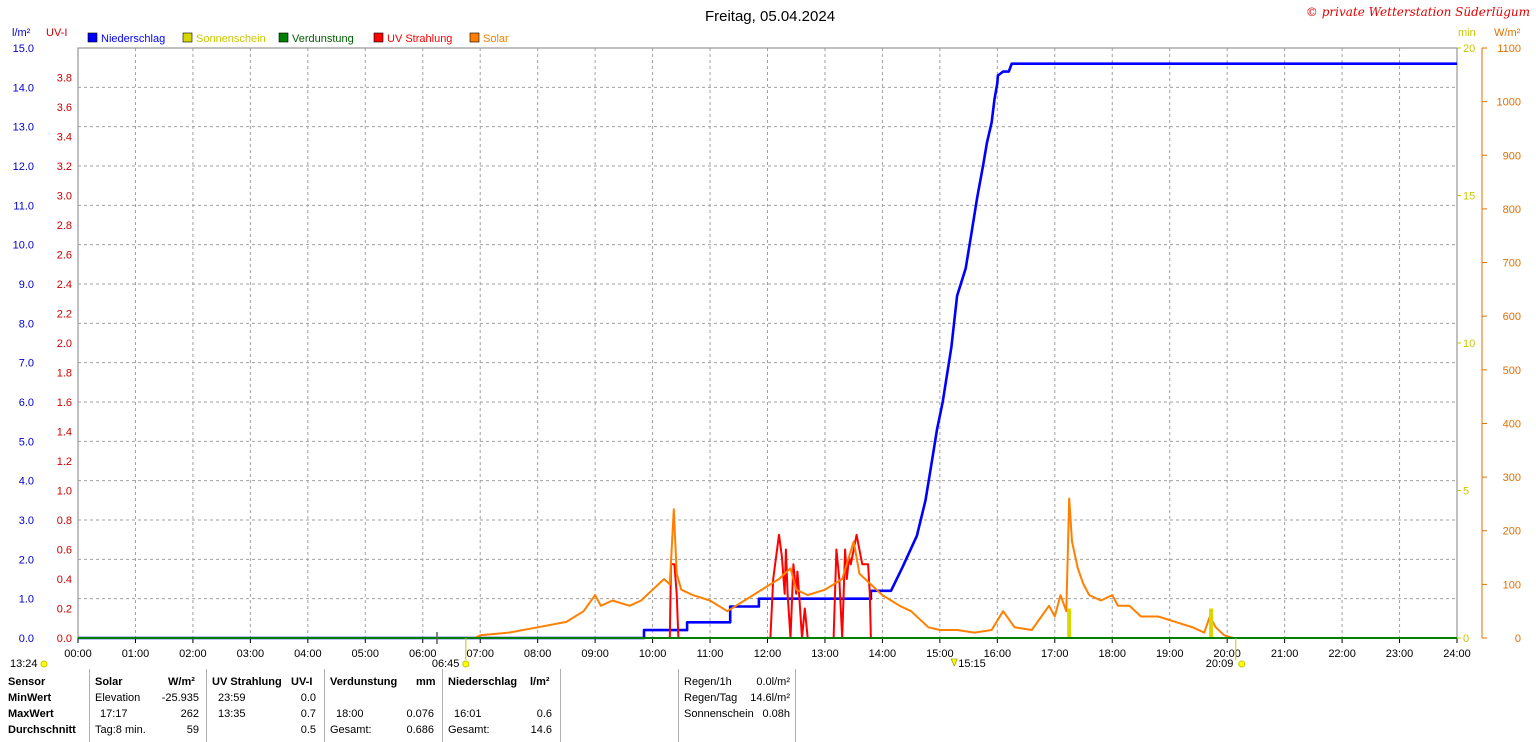  I want to click on solar-max-label: 17:17, so click(114, 714).